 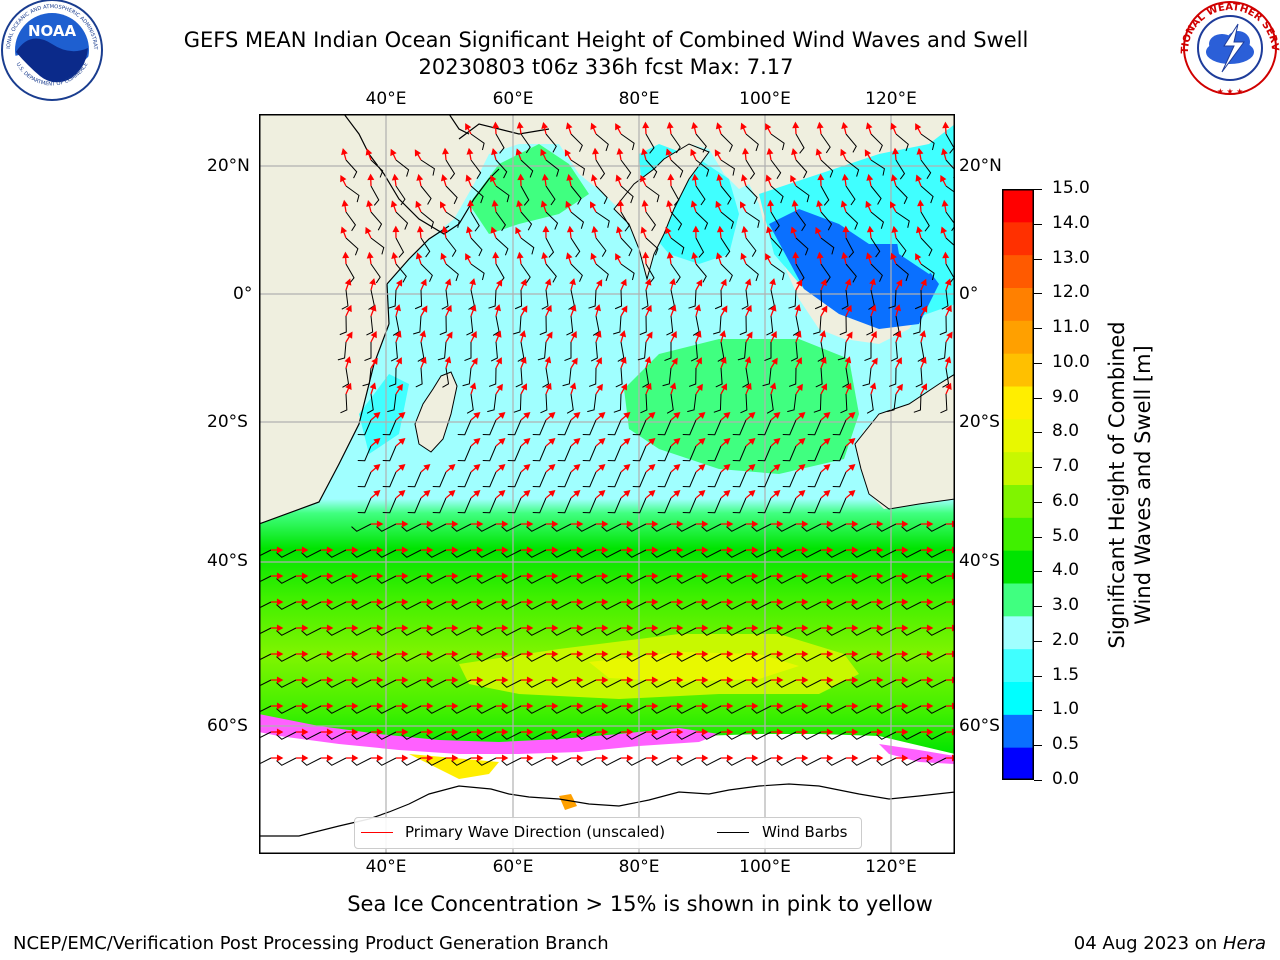 I want to click on colorbar-tick-label: 5.0, so click(x=1066, y=535).